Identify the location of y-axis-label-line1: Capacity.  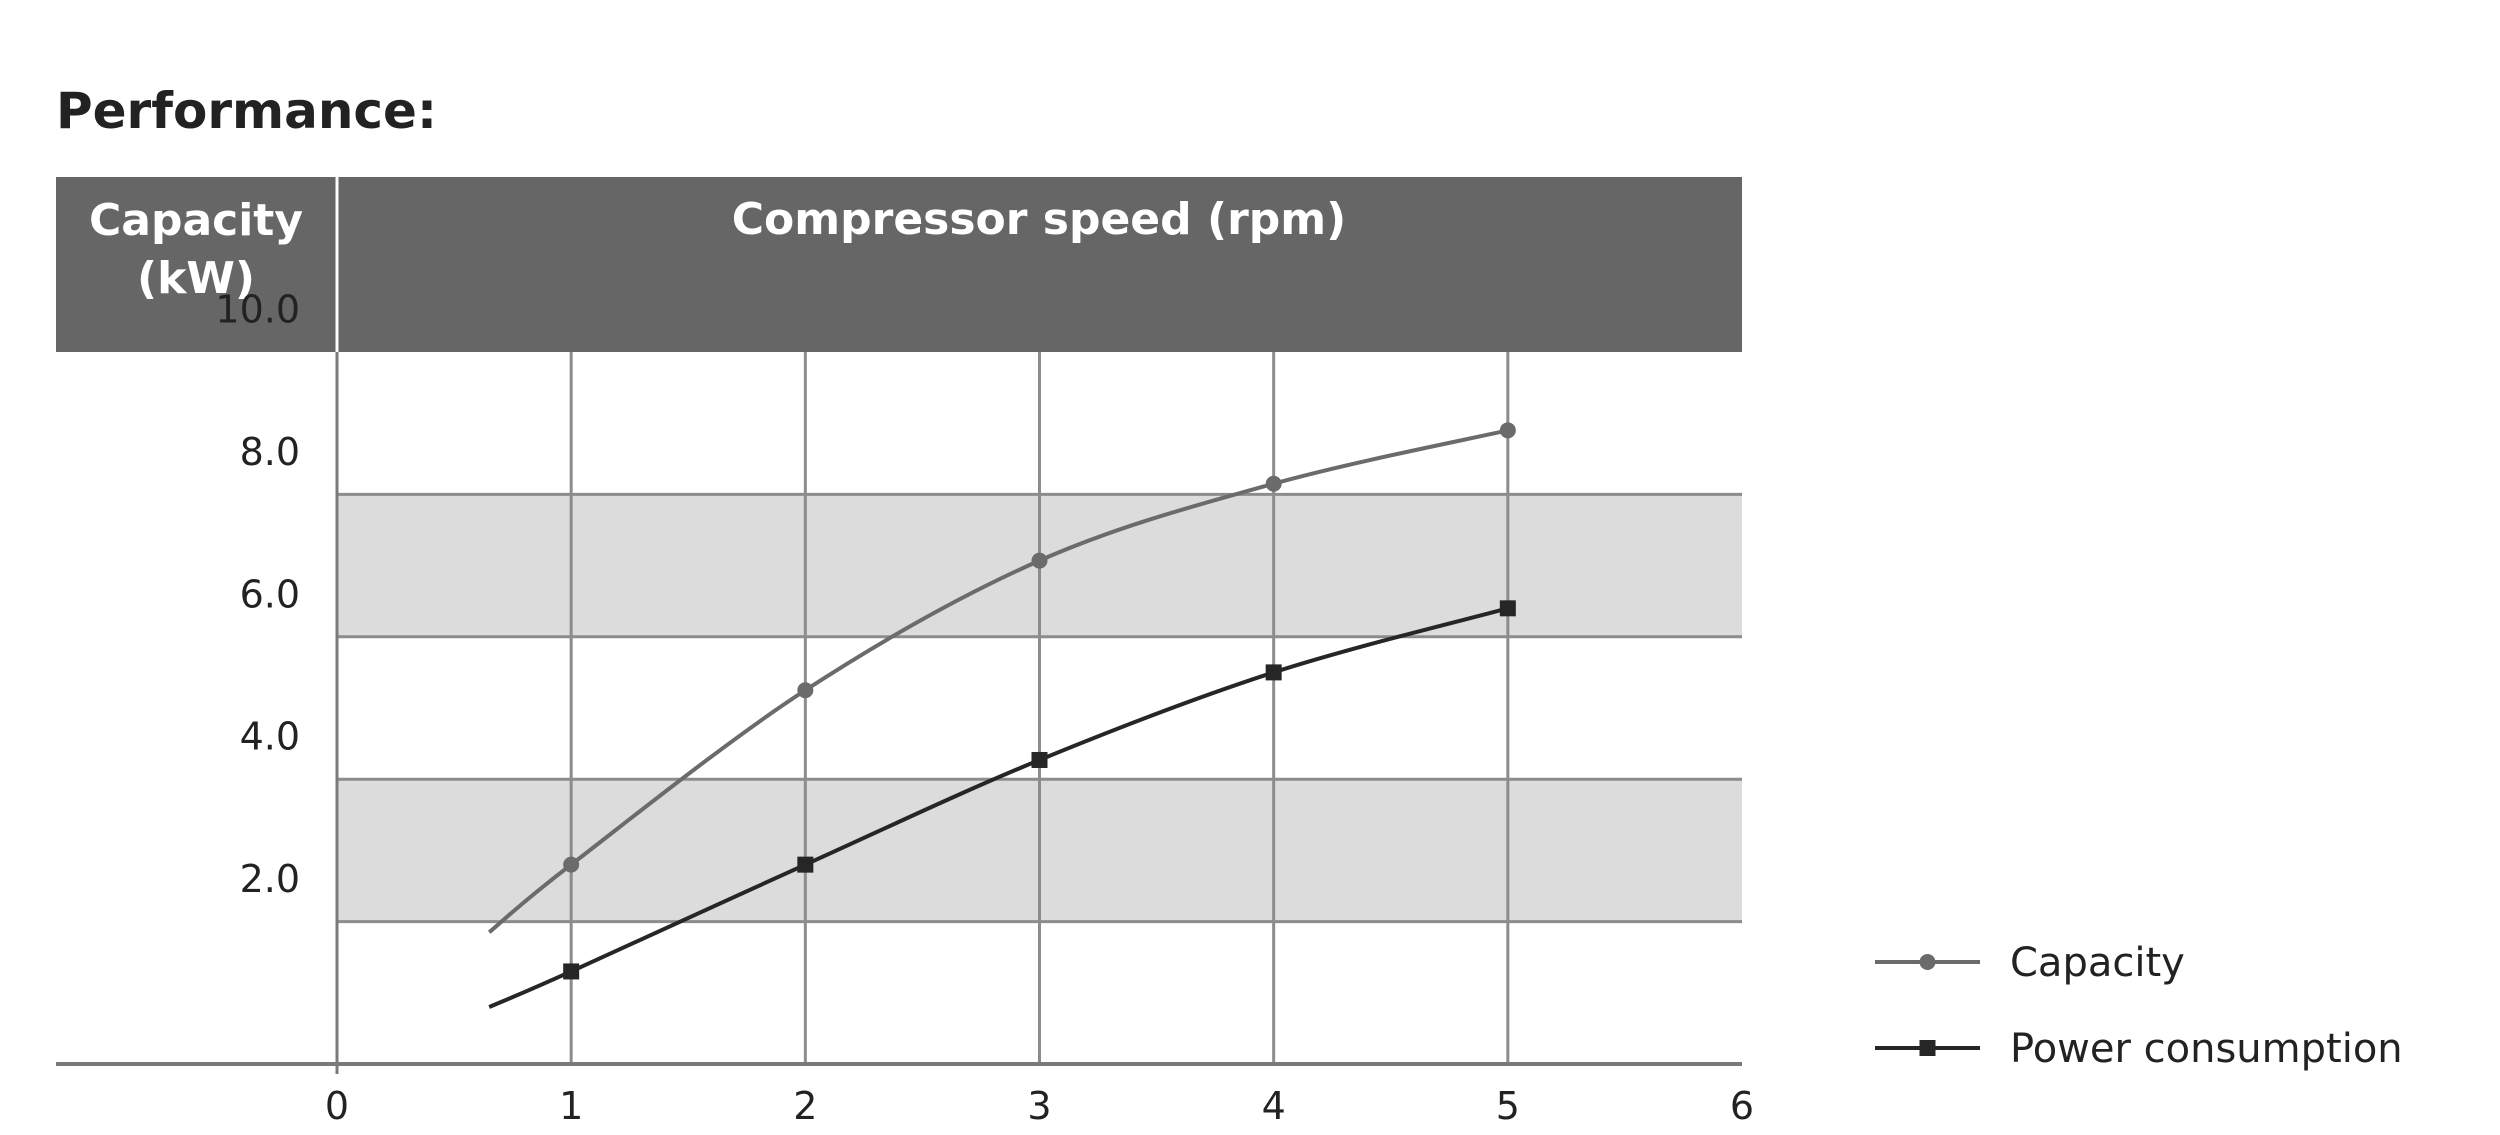
(196, 220).